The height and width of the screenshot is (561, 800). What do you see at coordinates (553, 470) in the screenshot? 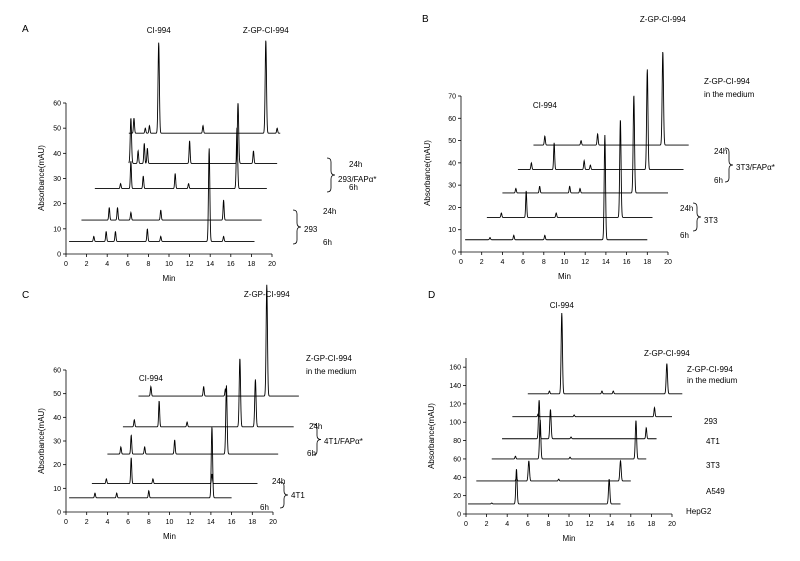
I see `trace-A549` at bounding box center [553, 470].